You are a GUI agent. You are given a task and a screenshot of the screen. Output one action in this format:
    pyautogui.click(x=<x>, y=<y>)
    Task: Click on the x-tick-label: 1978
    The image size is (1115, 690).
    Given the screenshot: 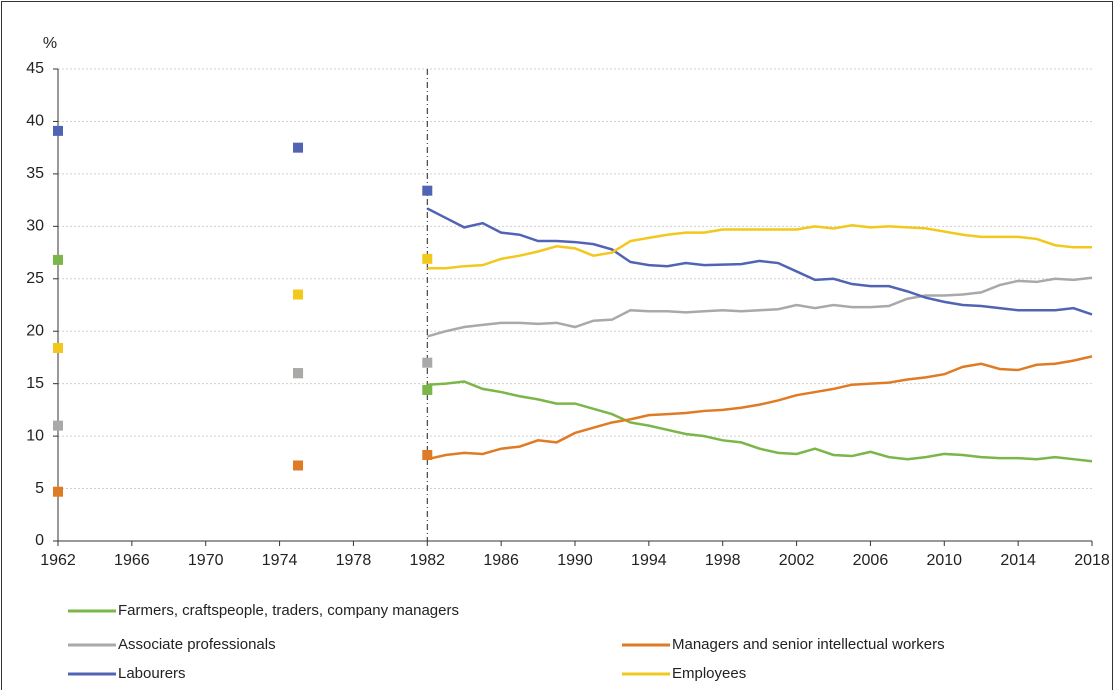 What is the action you would take?
    pyautogui.click(x=354, y=560)
    